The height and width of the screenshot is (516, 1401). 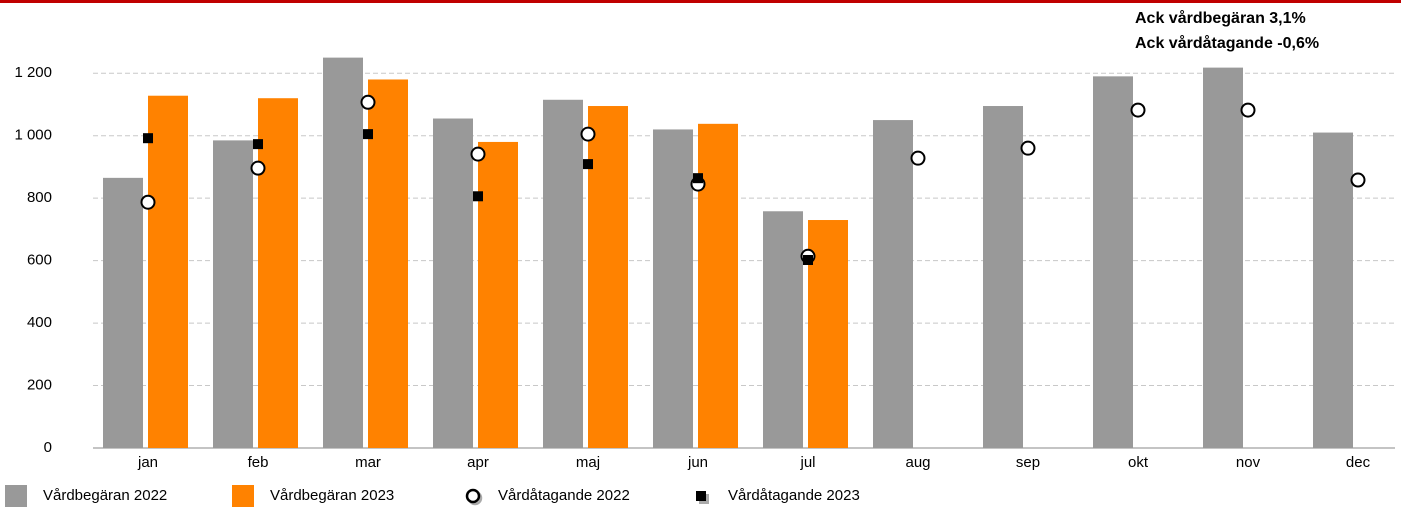 What do you see at coordinates (368, 462) in the screenshot?
I see `x-tick-label: mar` at bounding box center [368, 462].